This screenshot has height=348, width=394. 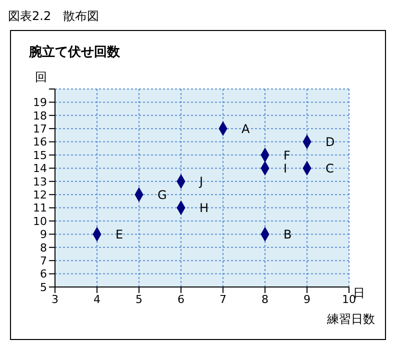 What do you see at coordinates (40, 129) in the screenshot?
I see `y-tick-label: 17` at bounding box center [40, 129].